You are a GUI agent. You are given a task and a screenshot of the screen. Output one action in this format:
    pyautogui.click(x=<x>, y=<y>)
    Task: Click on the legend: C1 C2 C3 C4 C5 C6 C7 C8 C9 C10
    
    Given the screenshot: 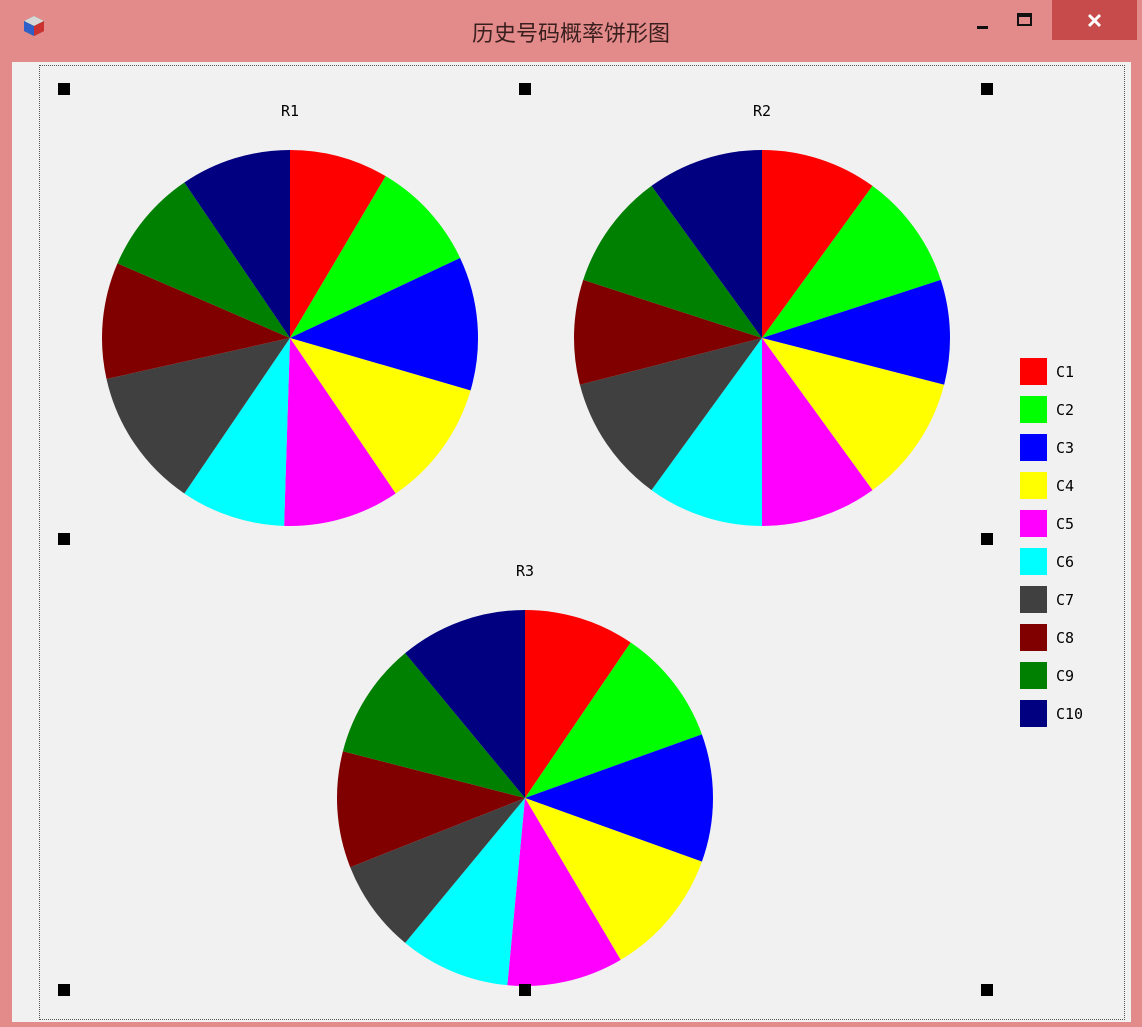 What is the action you would take?
    pyautogui.click(x=1070, y=548)
    